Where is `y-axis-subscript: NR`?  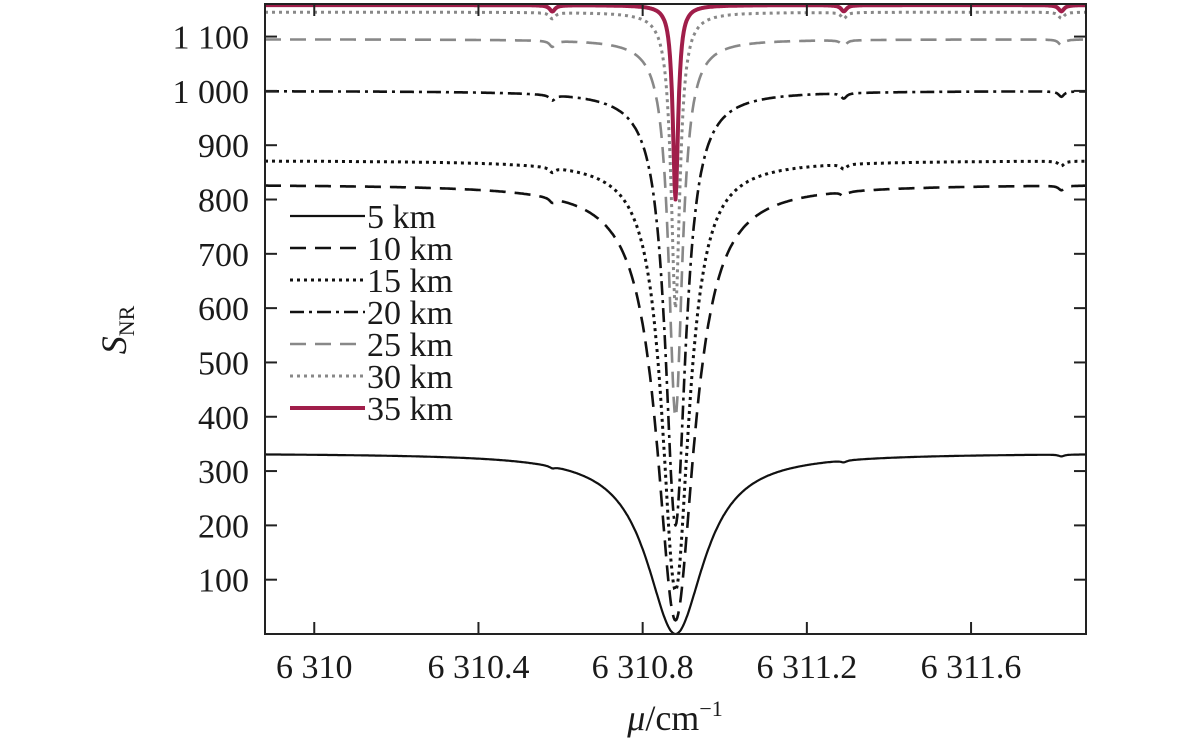 y-axis-subscript: NR is located at coordinates (126, 320).